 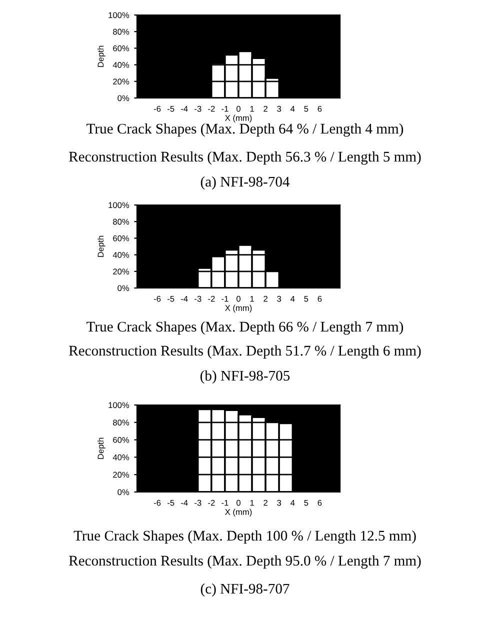 I want to click on text: Reconstruction Results (Max. Depth 51.7 % / Length 6 mm), so click(x=245, y=352).